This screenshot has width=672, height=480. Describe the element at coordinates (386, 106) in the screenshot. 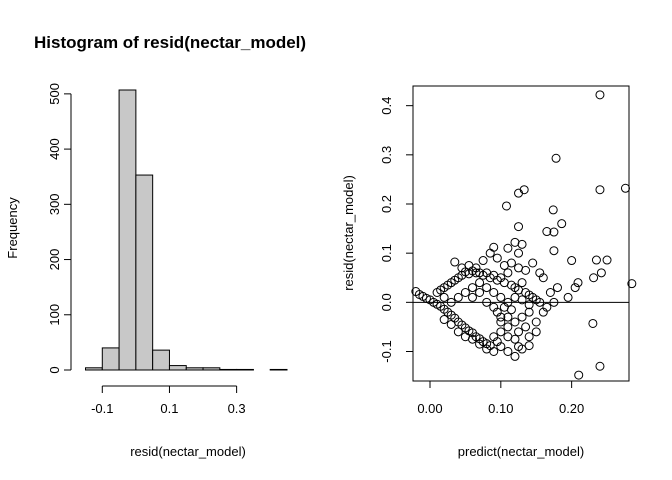

I see `scatter-y-tick-label: 0.4` at that location.